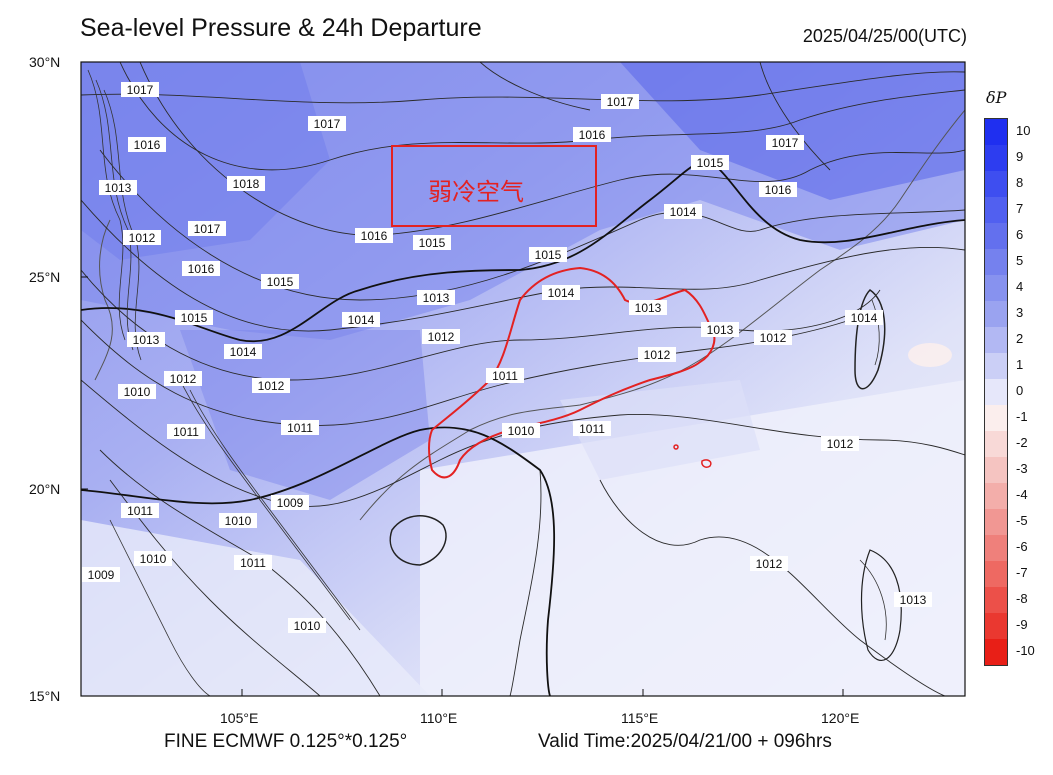 This screenshot has width=1053, height=775. I want to click on colorbar-tick-label: 8, so click(1020, 182).